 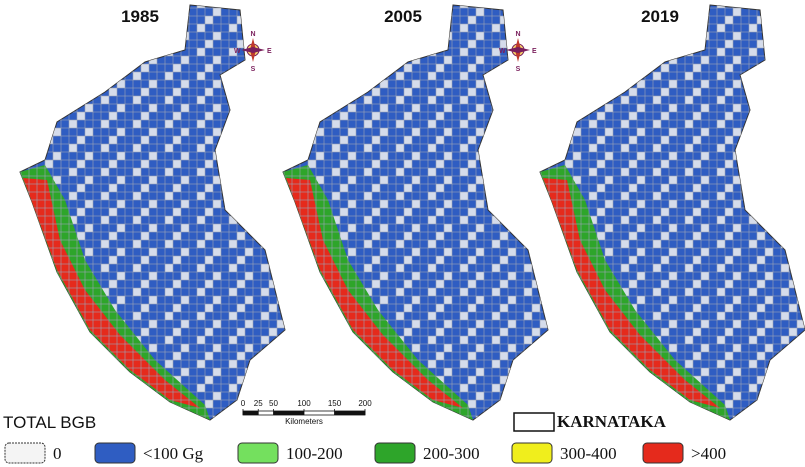 I want to click on scale-label: 0, so click(x=243, y=403).